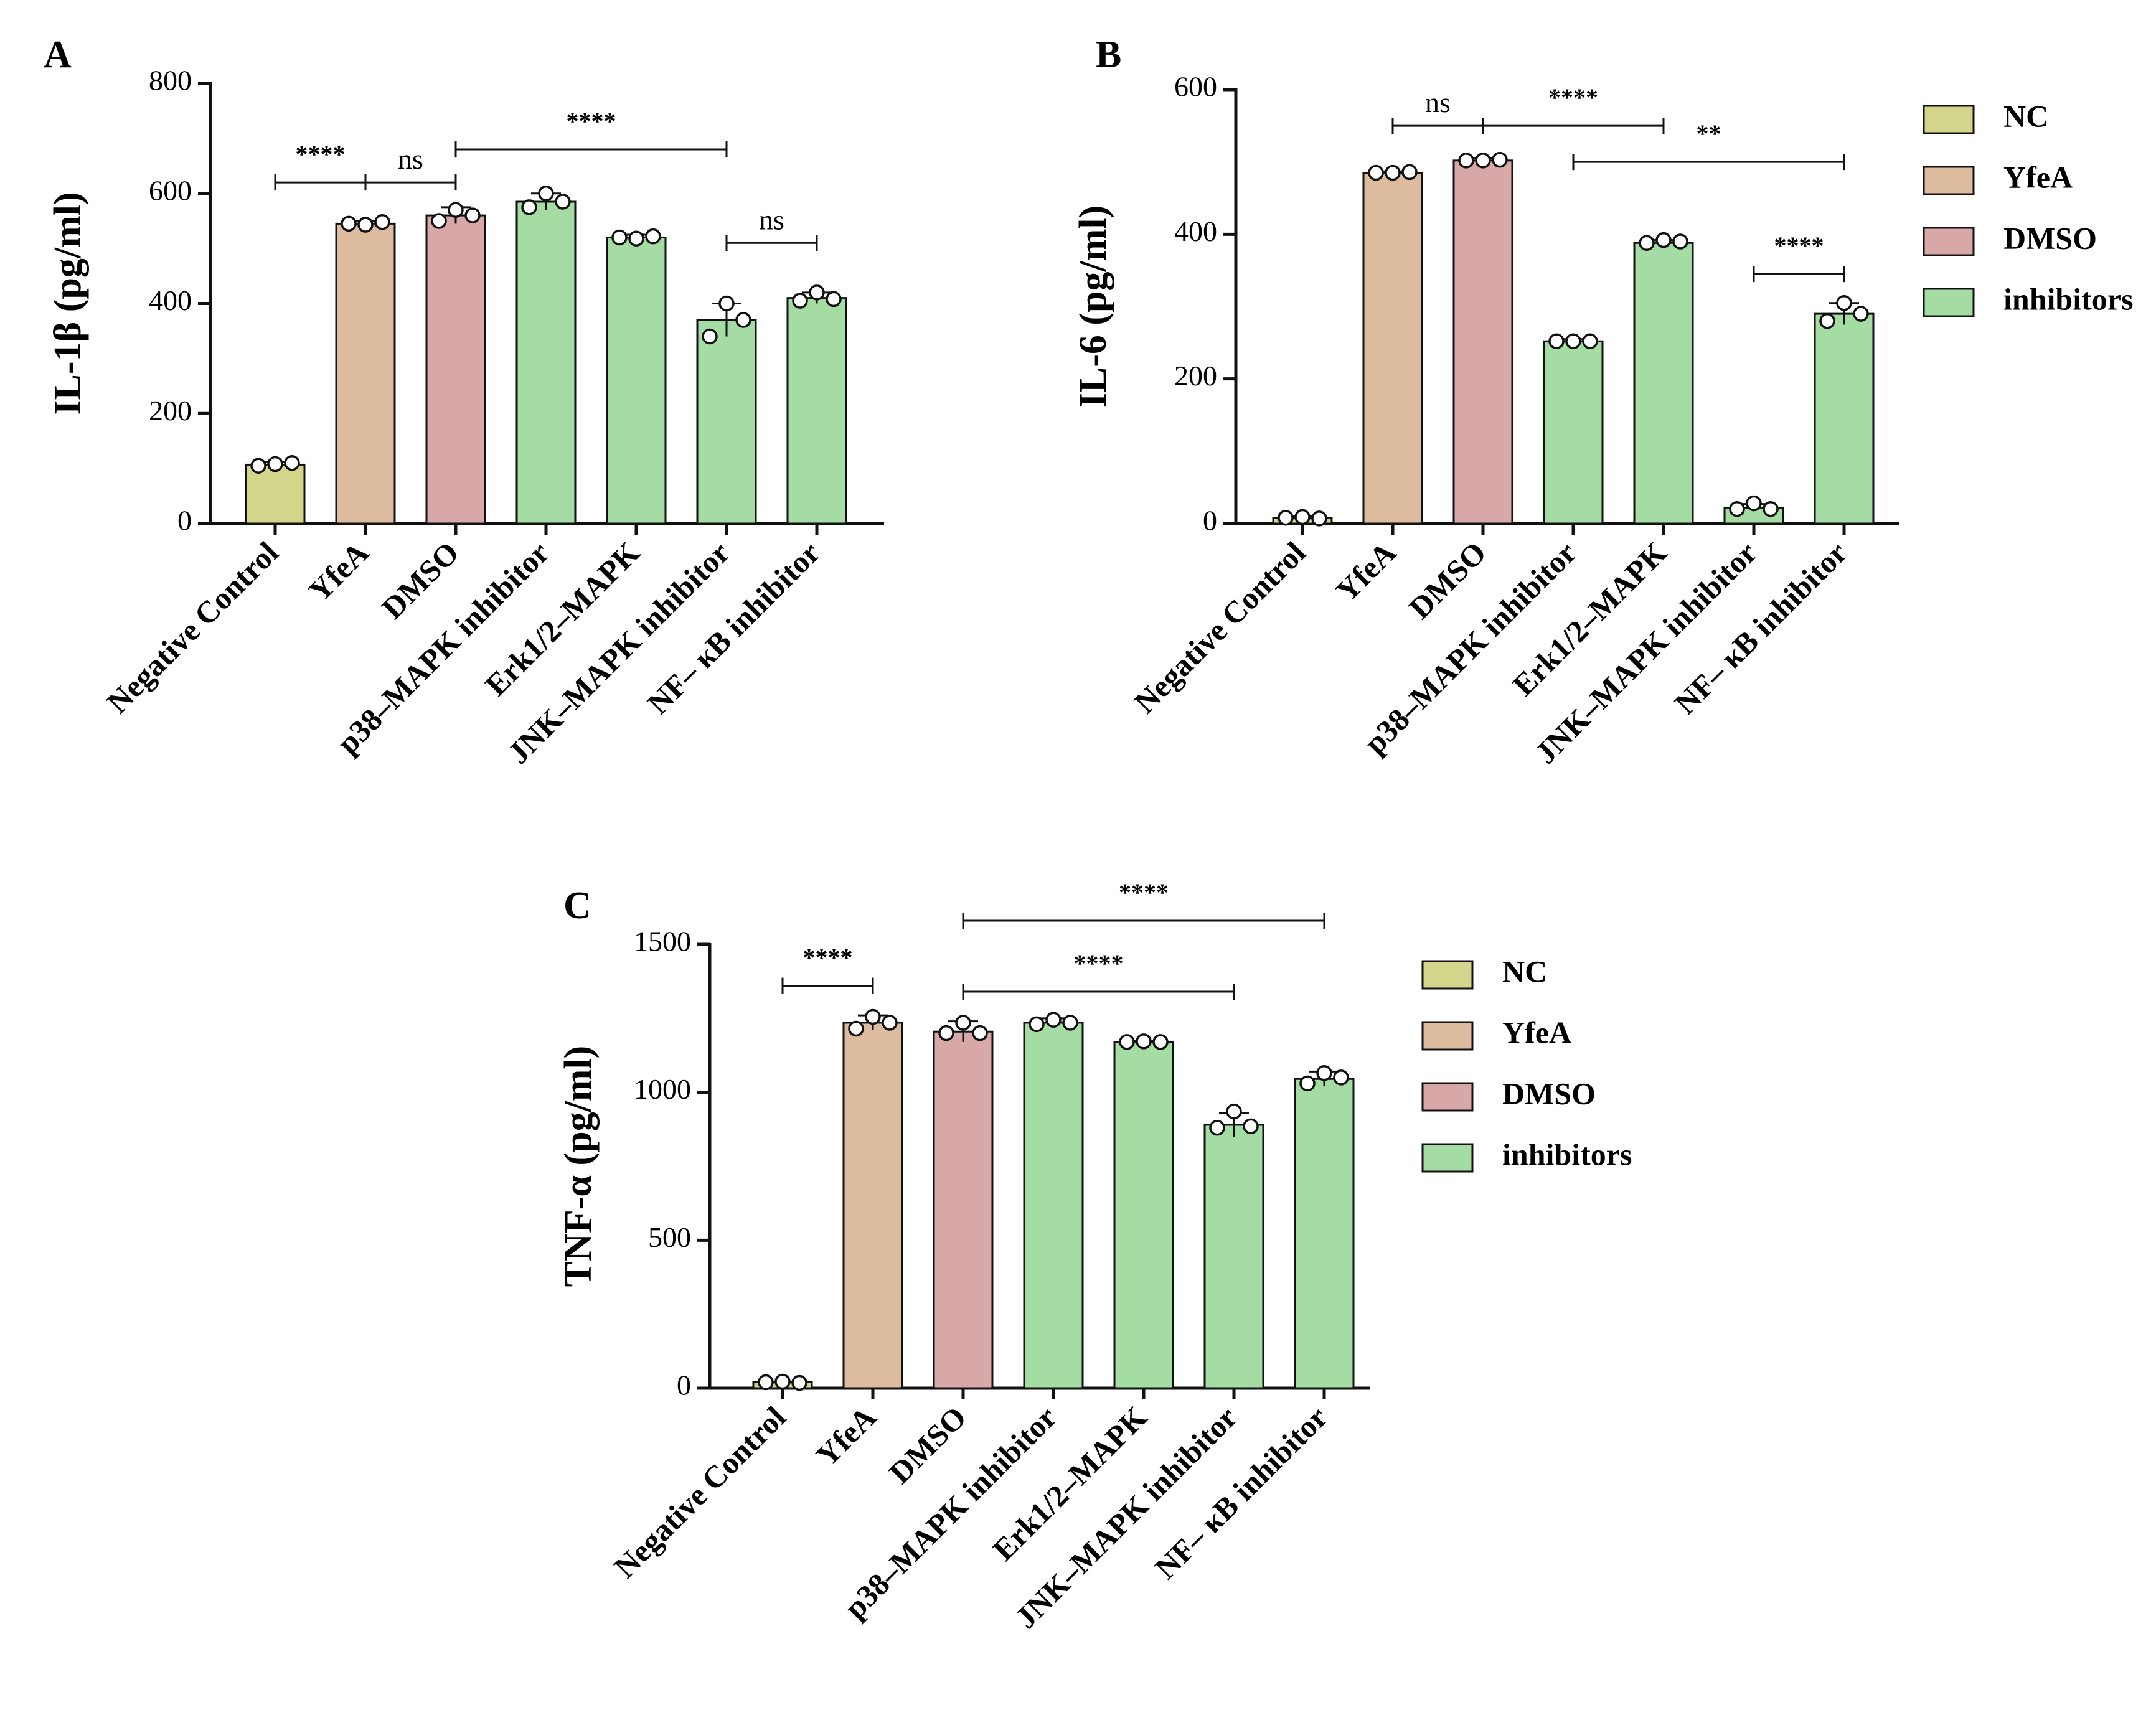 This screenshot has width=2156, height=1710. Describe the element at coordinates (170, 190) in the screenshot. I see `y-tick-label-a: 600` at that location.